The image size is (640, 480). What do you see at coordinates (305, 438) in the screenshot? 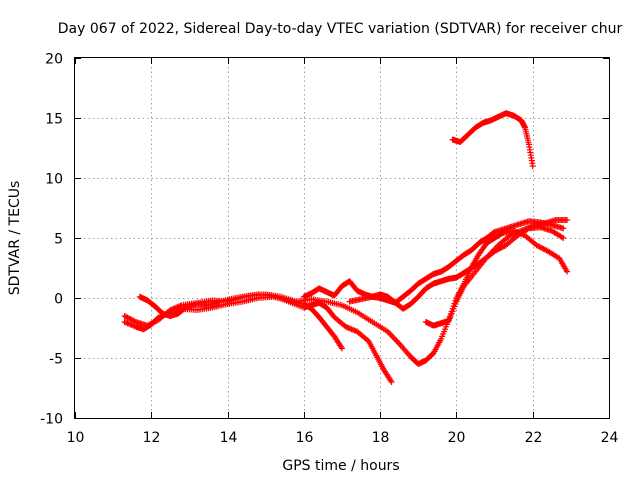
I see `x-tick-label: 16` at bounding box center [305, 438].